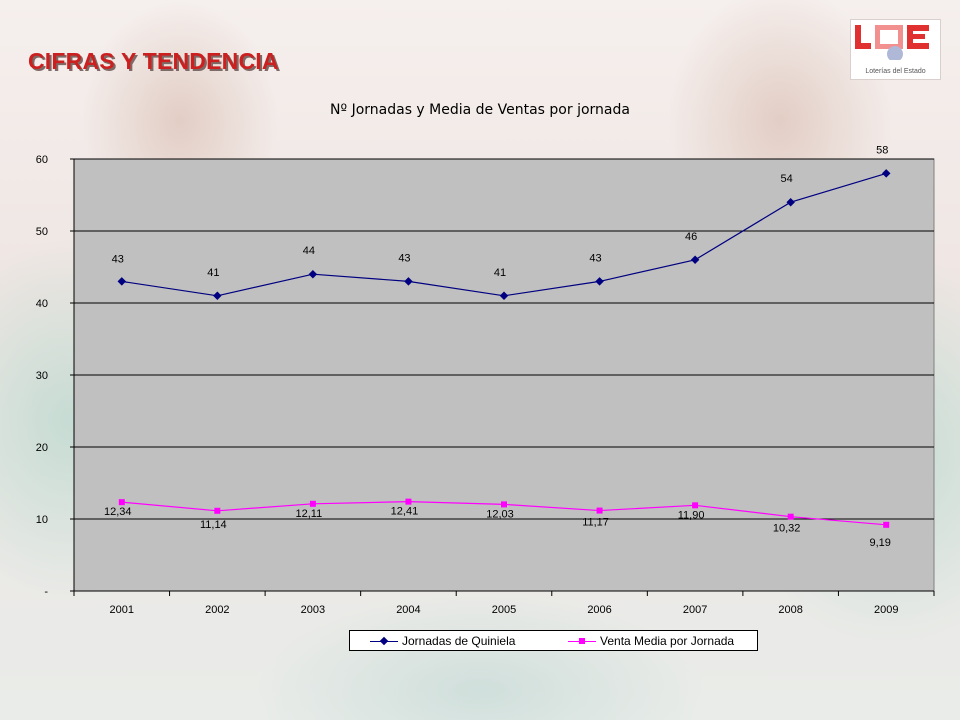 The height and width of the screenshot is (720, 960). What do you see at coordinates (595, 523) in the screenshot?
I see `data-label-venta: 11,17` at bounding box center [595, 523].